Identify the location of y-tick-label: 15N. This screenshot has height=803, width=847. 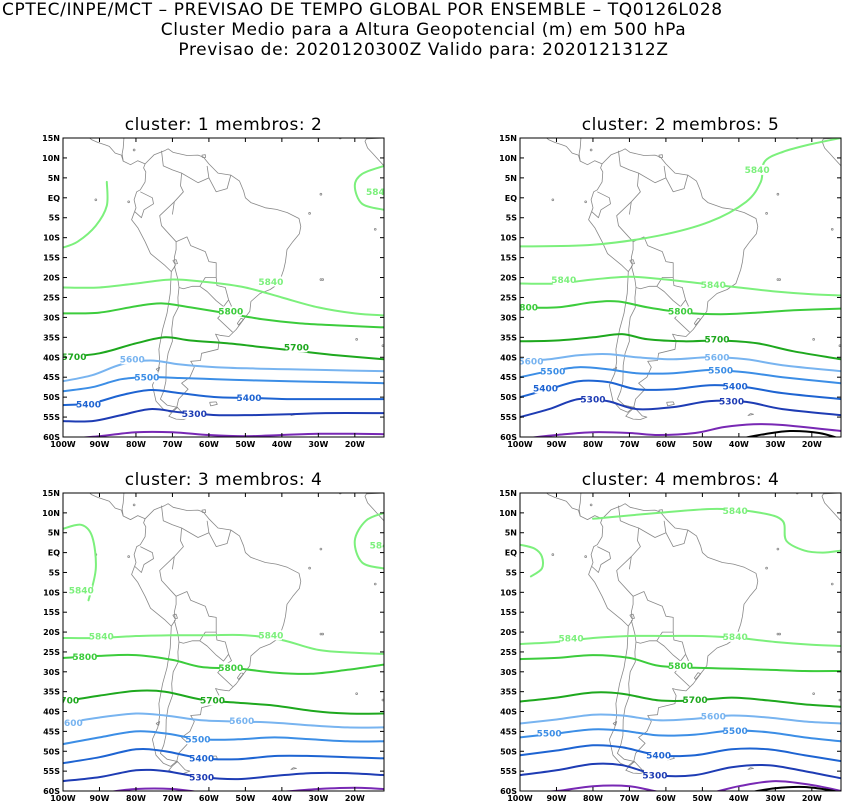
(508, 138).